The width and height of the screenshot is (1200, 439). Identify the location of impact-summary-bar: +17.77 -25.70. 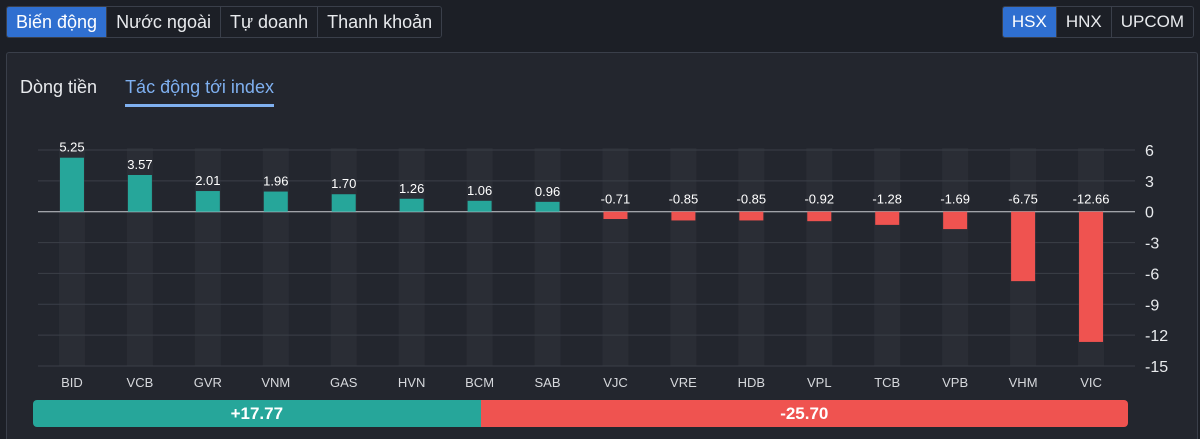
(580, 413).